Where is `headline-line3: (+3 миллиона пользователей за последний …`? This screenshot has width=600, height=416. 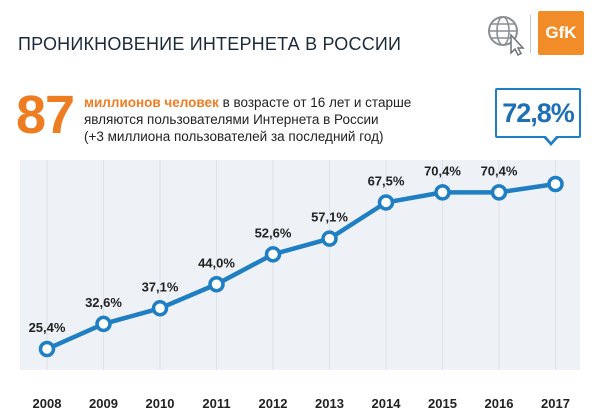 headline-line3: (+3 миллиона пользователей за последний … is located at coordinates (234, 136).